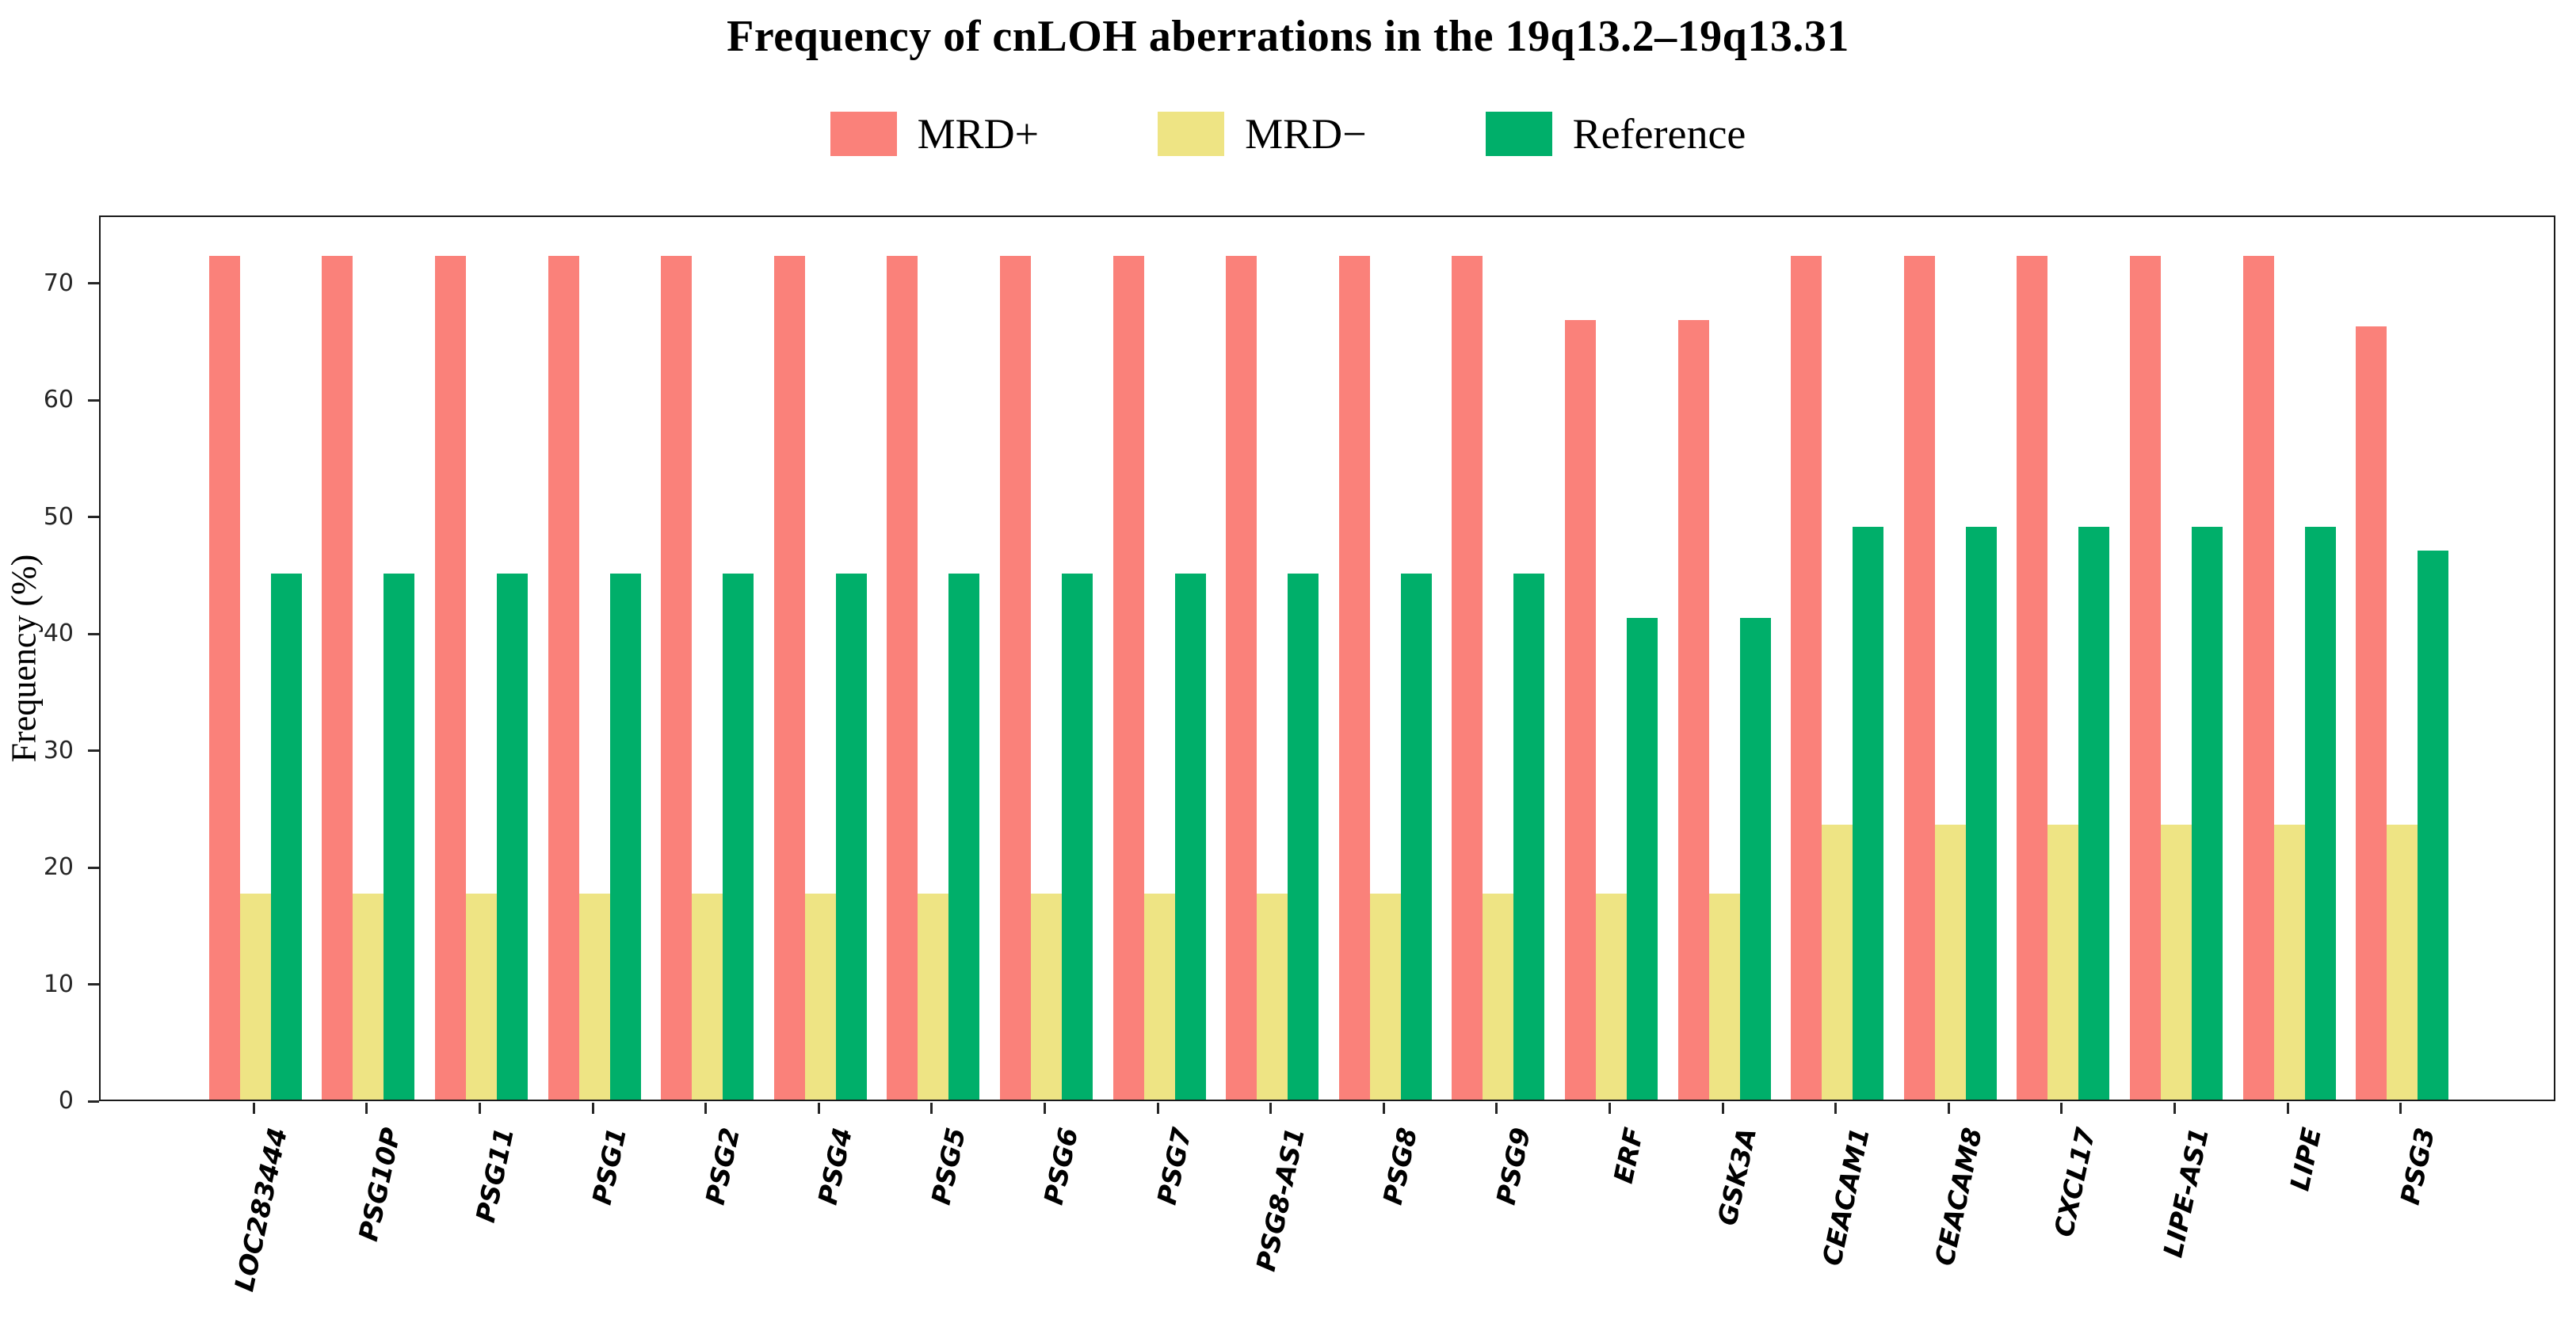 The height and width of the screenshot is (1342, 2576). Describe the element at coordinates (58, 984) in the screenshot. I see `y-tick-label: 10` at that location.